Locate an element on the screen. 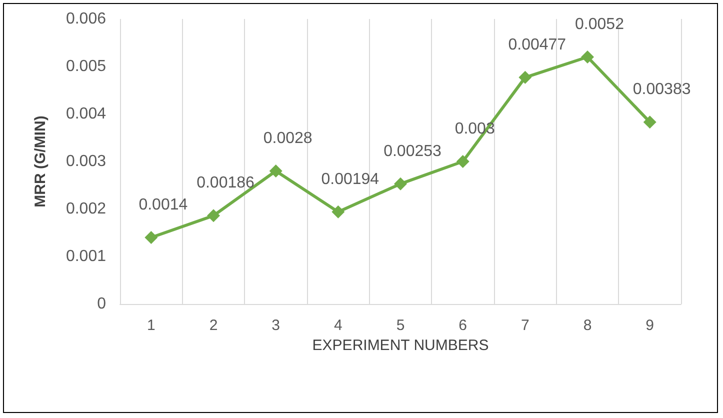 The image size is (723, 418). data-label: 0.0028 is located at coordinates (287, 138).